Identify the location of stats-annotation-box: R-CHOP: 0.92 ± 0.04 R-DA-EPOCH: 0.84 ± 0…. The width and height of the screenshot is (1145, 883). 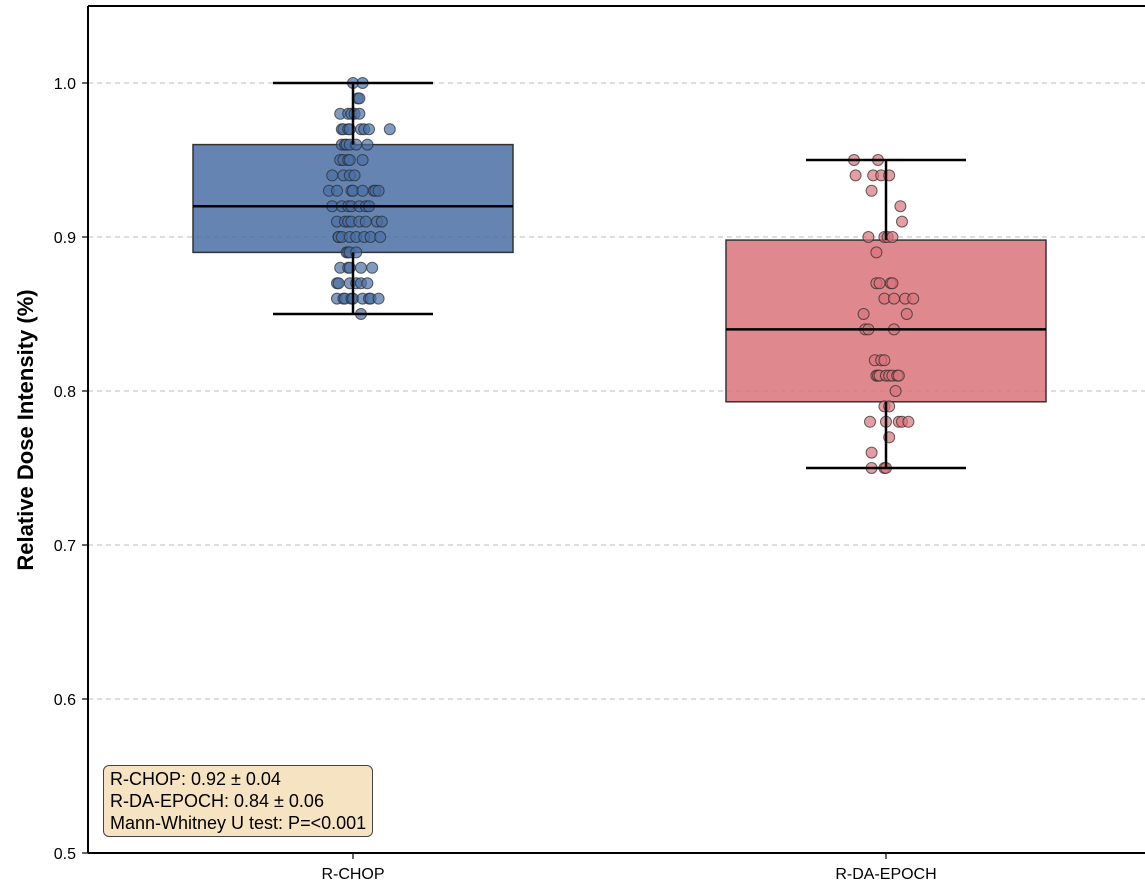
(238, 801).